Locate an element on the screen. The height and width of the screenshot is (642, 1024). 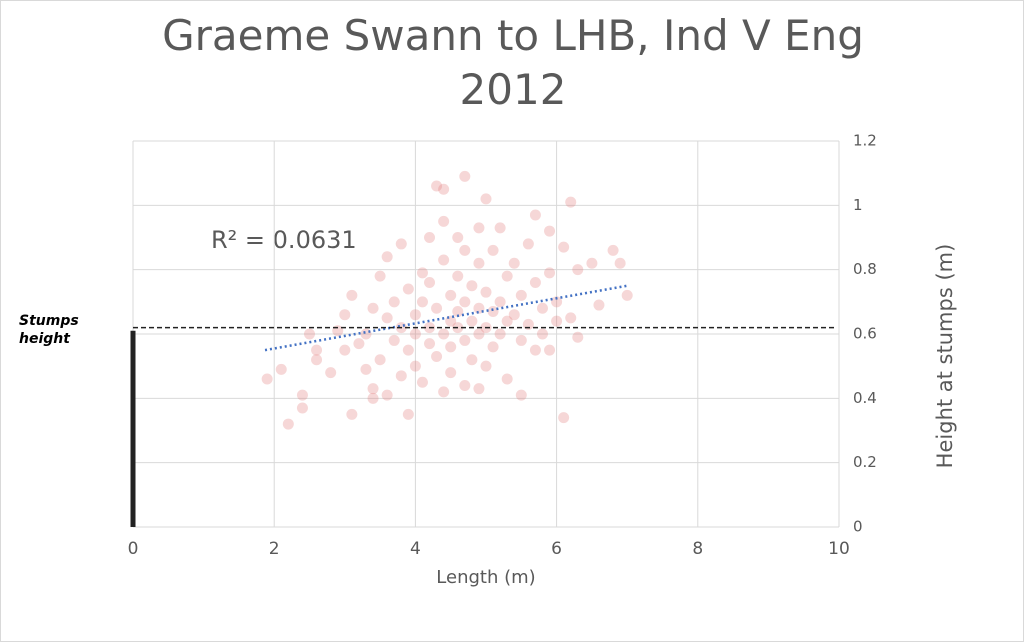
x-tick-label: 2 is located at coordinates (274, 549).